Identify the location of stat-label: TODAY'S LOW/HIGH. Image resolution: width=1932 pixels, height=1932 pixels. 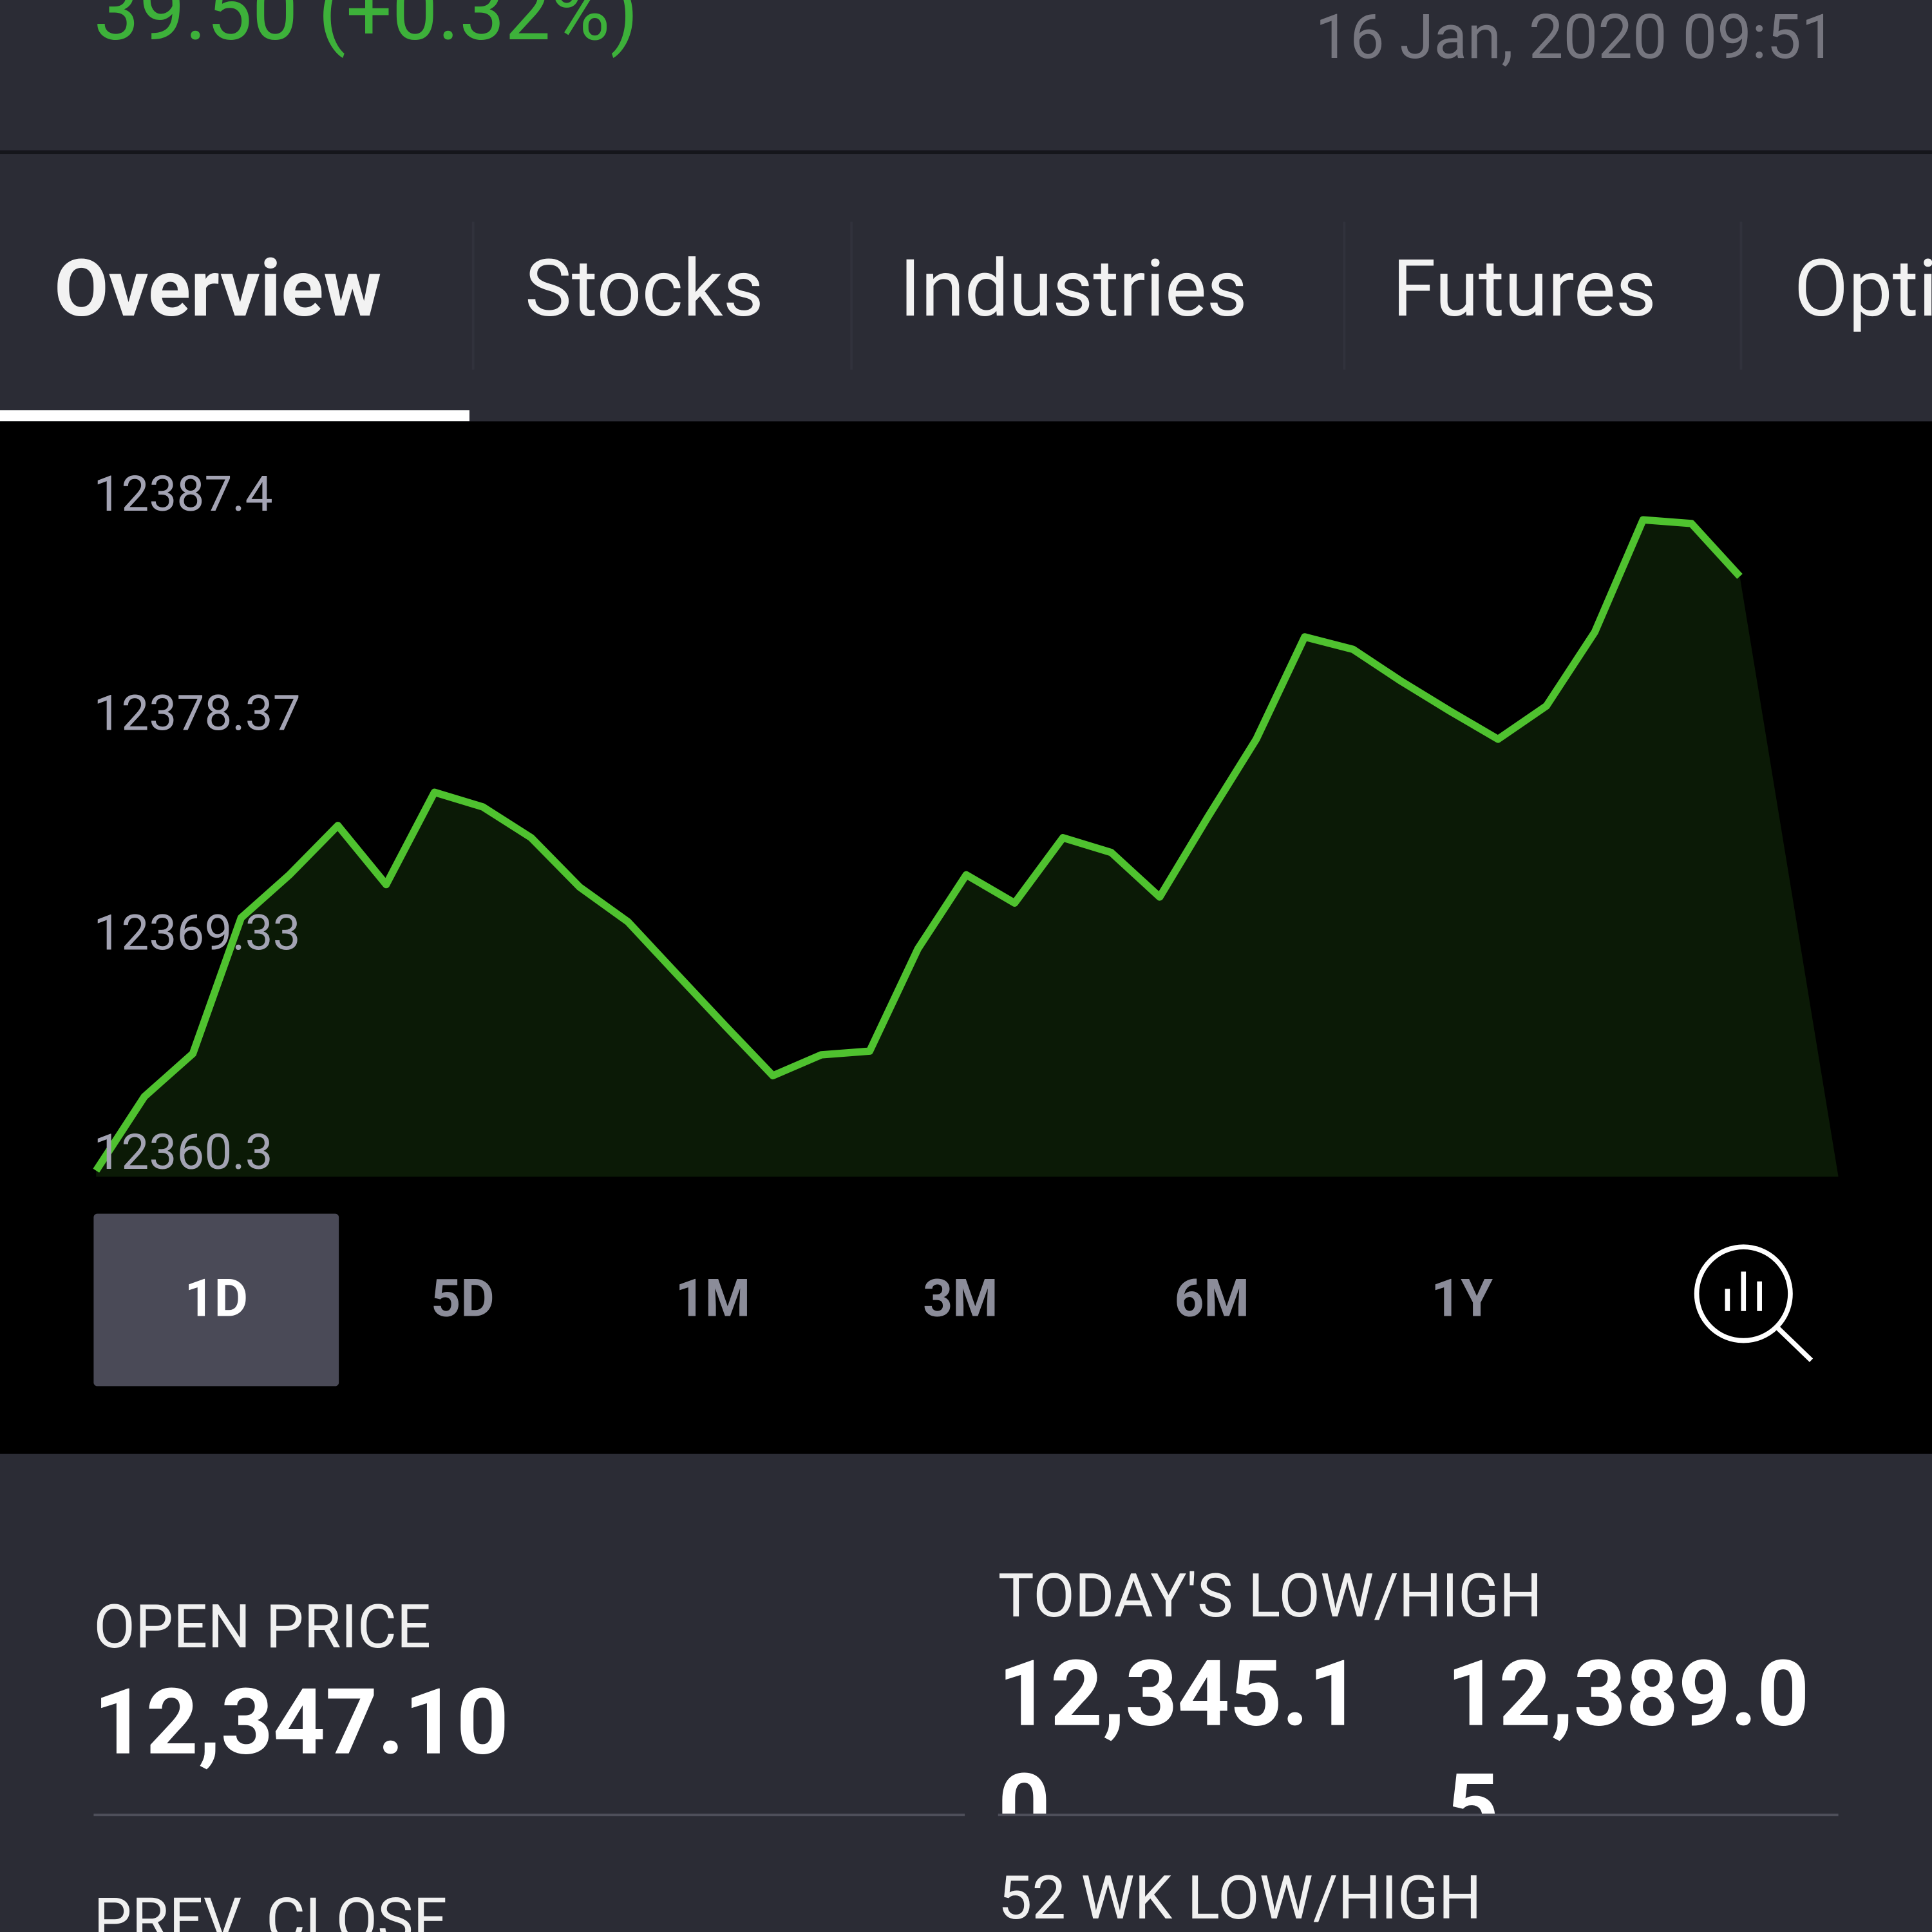
(1270, 1597).